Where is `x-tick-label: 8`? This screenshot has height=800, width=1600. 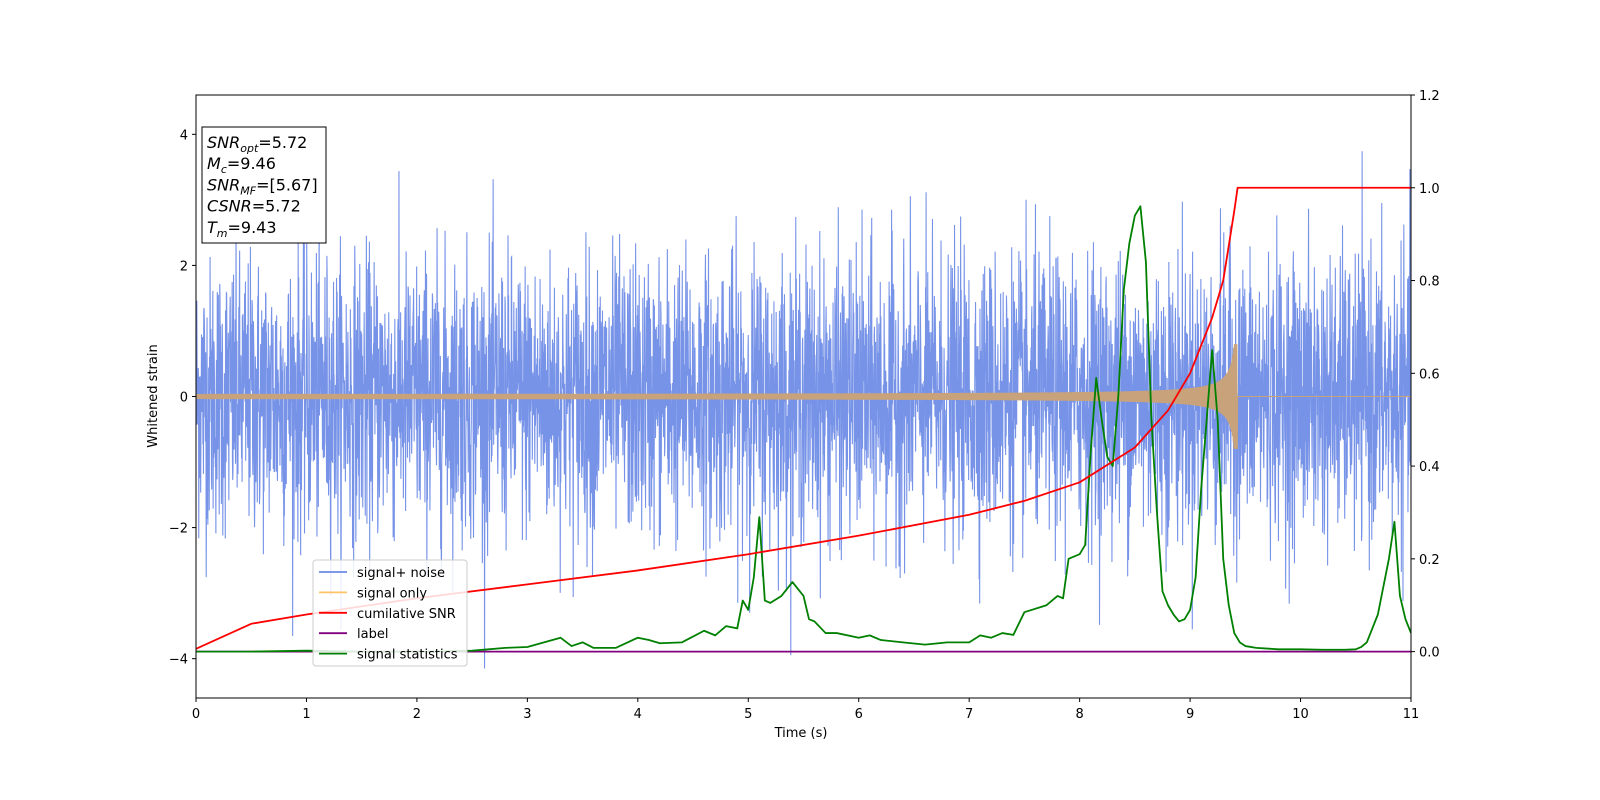
x-tick-label: 8 is located at coordinates (1079, 714).